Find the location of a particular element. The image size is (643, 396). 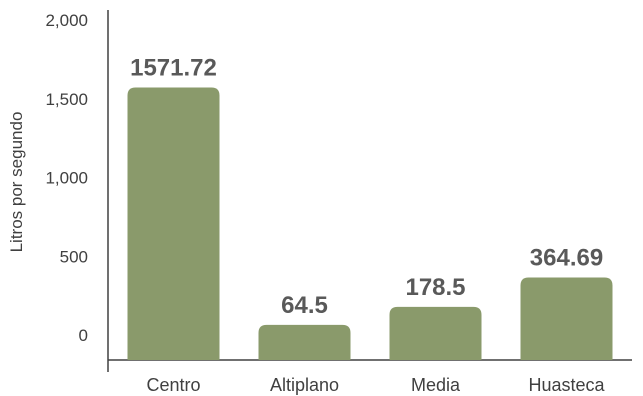

y-tick-label: 500 is located at coordinates (74, 256).